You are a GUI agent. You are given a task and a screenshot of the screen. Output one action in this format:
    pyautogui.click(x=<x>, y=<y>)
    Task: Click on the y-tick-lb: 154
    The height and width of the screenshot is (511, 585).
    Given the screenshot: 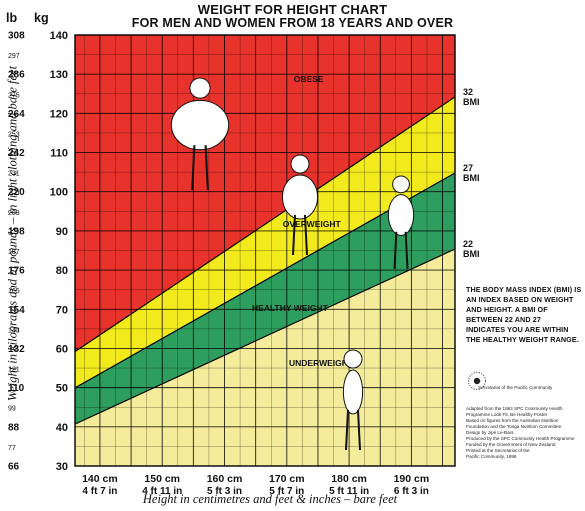 What is the action you would take?
    pyautogui.click(x=16, y=310)
    